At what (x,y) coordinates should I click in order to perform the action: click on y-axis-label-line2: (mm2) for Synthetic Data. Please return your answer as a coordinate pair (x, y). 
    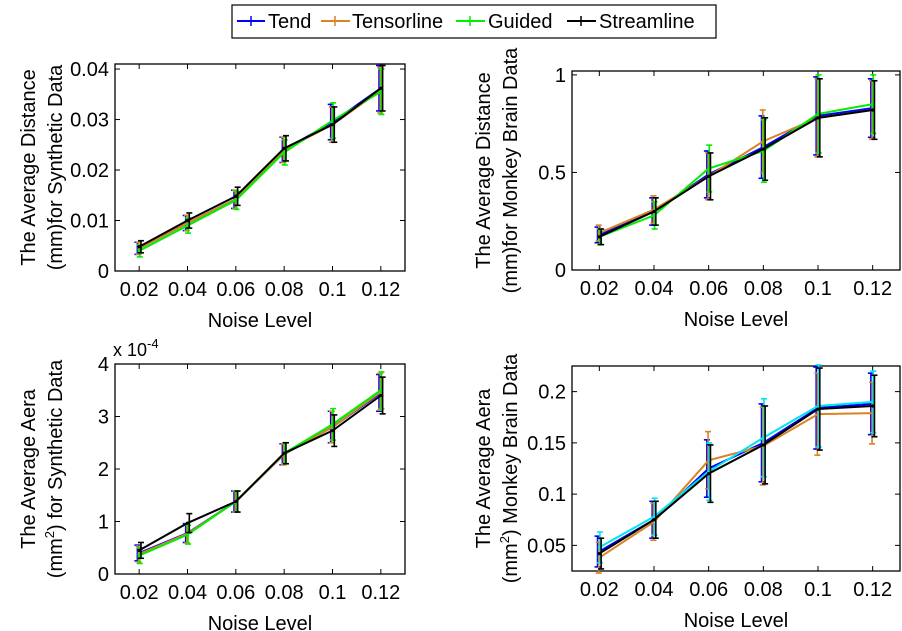
    Looking at the image, I should click on (54, 468).